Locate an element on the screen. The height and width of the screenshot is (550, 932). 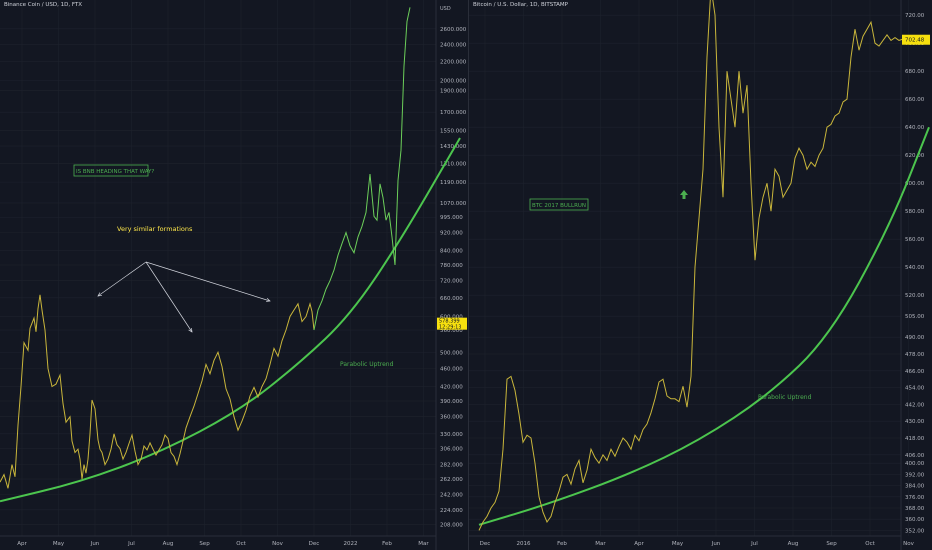
y-tick-label: 466.00 is located at coordinates (915, 372).